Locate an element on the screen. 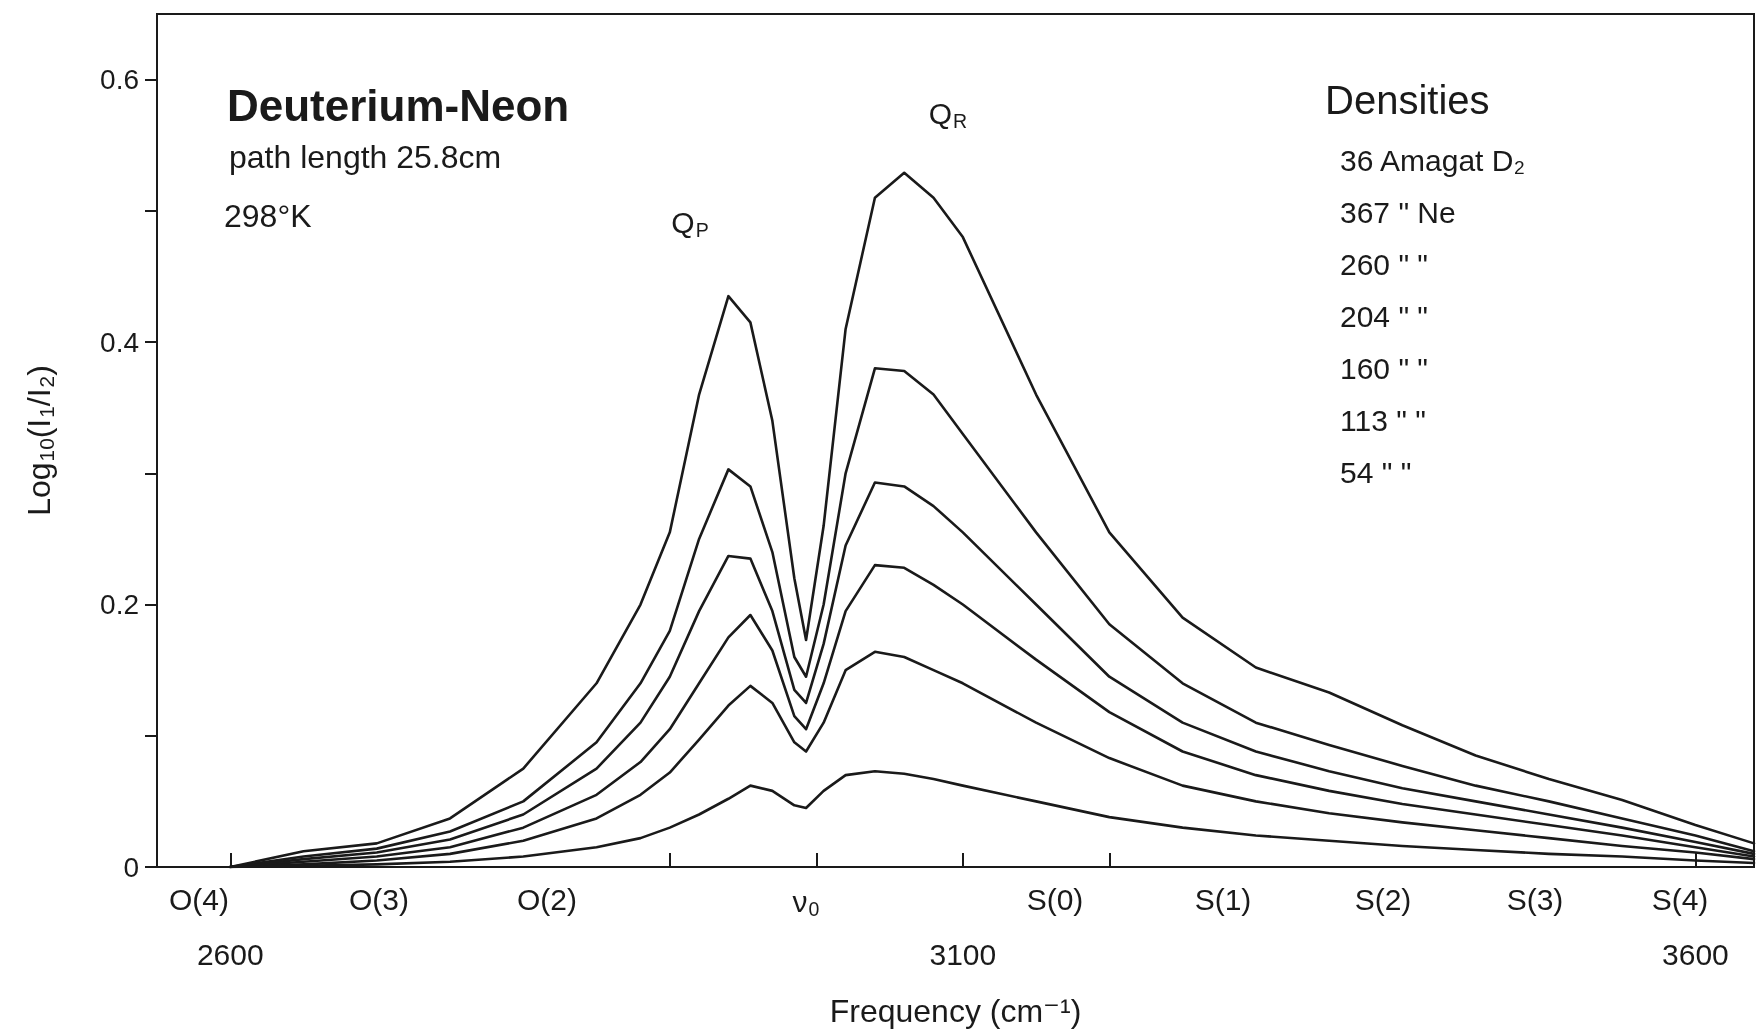 The image size is (1760, 1032). annotation: 113 " " is located at coordinates (1383, 420).